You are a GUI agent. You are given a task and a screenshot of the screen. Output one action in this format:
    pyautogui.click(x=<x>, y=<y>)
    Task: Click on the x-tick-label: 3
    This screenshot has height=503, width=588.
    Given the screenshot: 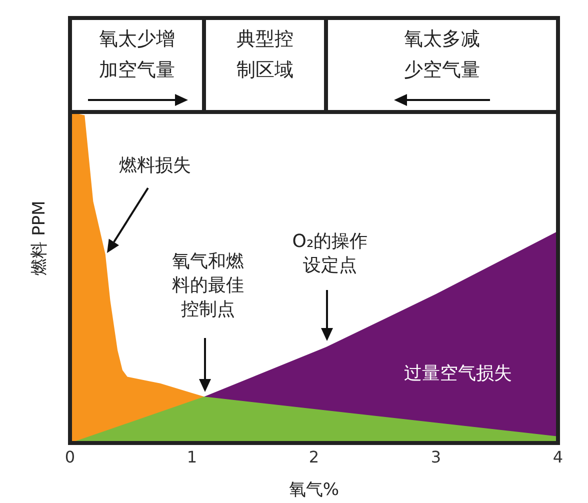 What is the action you would take?
    pyautogui.click(x=436, y=456)
    